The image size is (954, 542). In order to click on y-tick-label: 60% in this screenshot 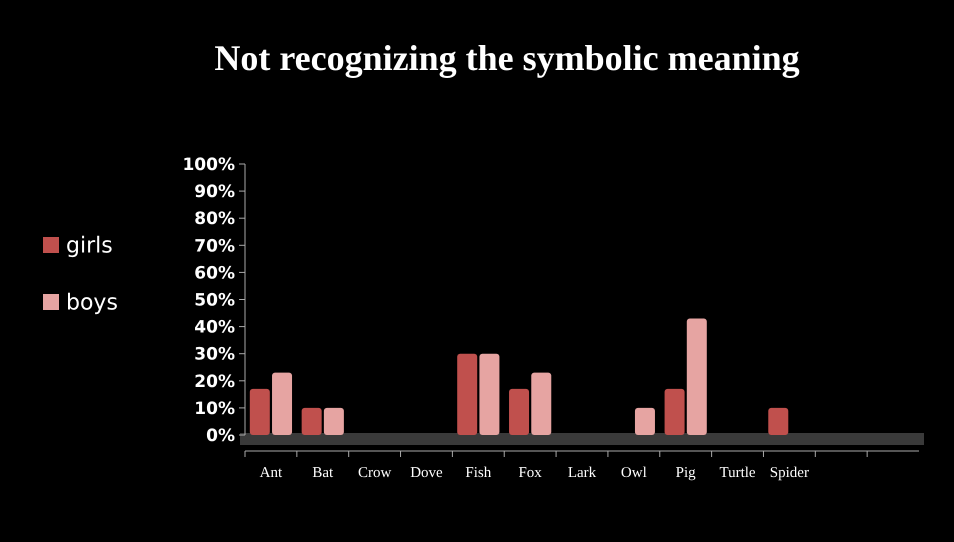, I will do `click(214, 273)`.